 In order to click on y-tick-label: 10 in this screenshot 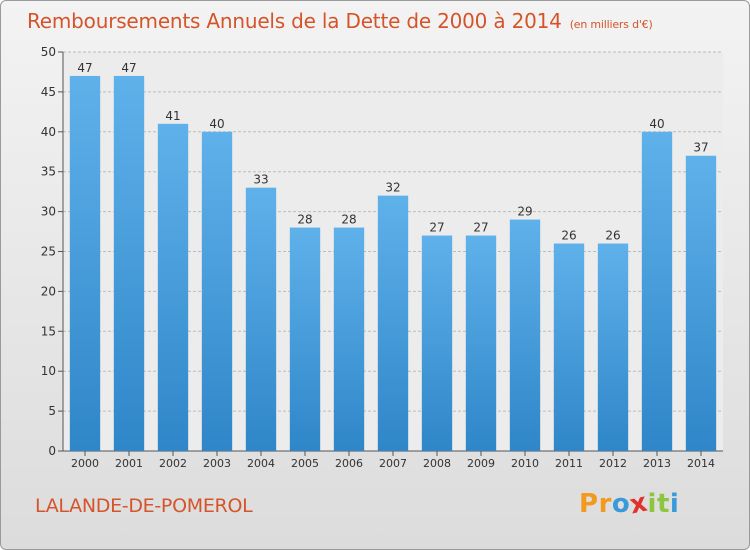, I will do `click(48, 371)`.